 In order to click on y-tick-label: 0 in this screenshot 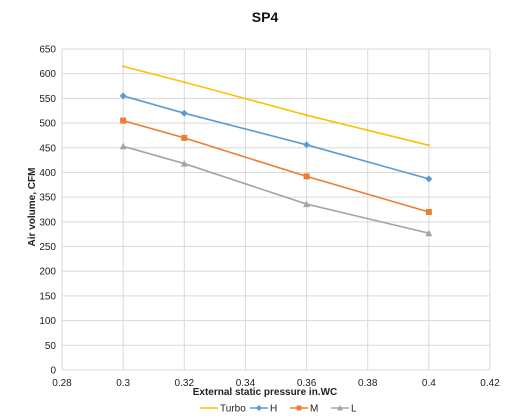, I will do `click(53, 371)`.